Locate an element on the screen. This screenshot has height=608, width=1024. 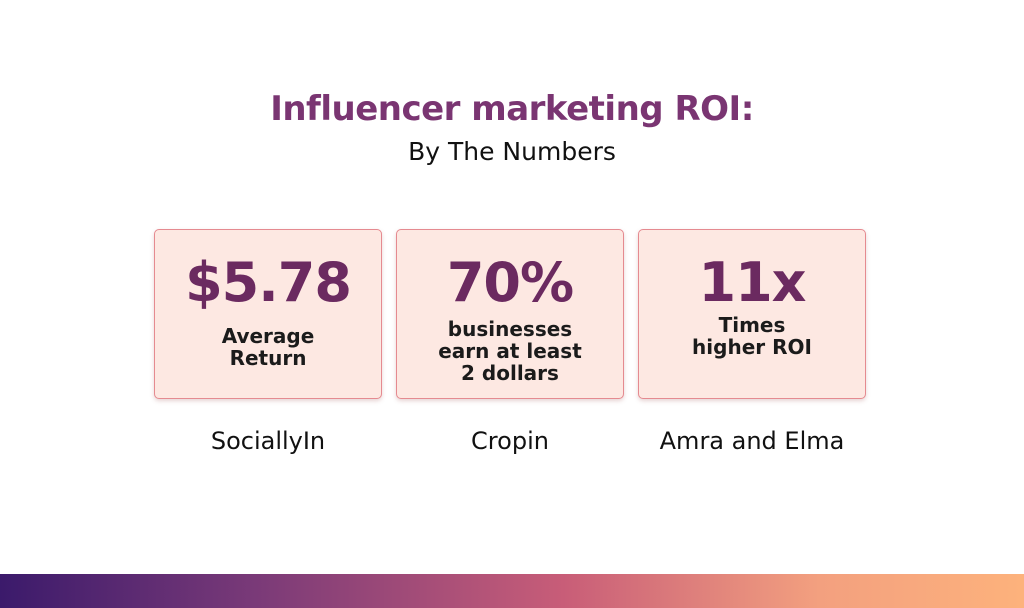
stat-value: $5.78 is located at coordinates (268, 282).